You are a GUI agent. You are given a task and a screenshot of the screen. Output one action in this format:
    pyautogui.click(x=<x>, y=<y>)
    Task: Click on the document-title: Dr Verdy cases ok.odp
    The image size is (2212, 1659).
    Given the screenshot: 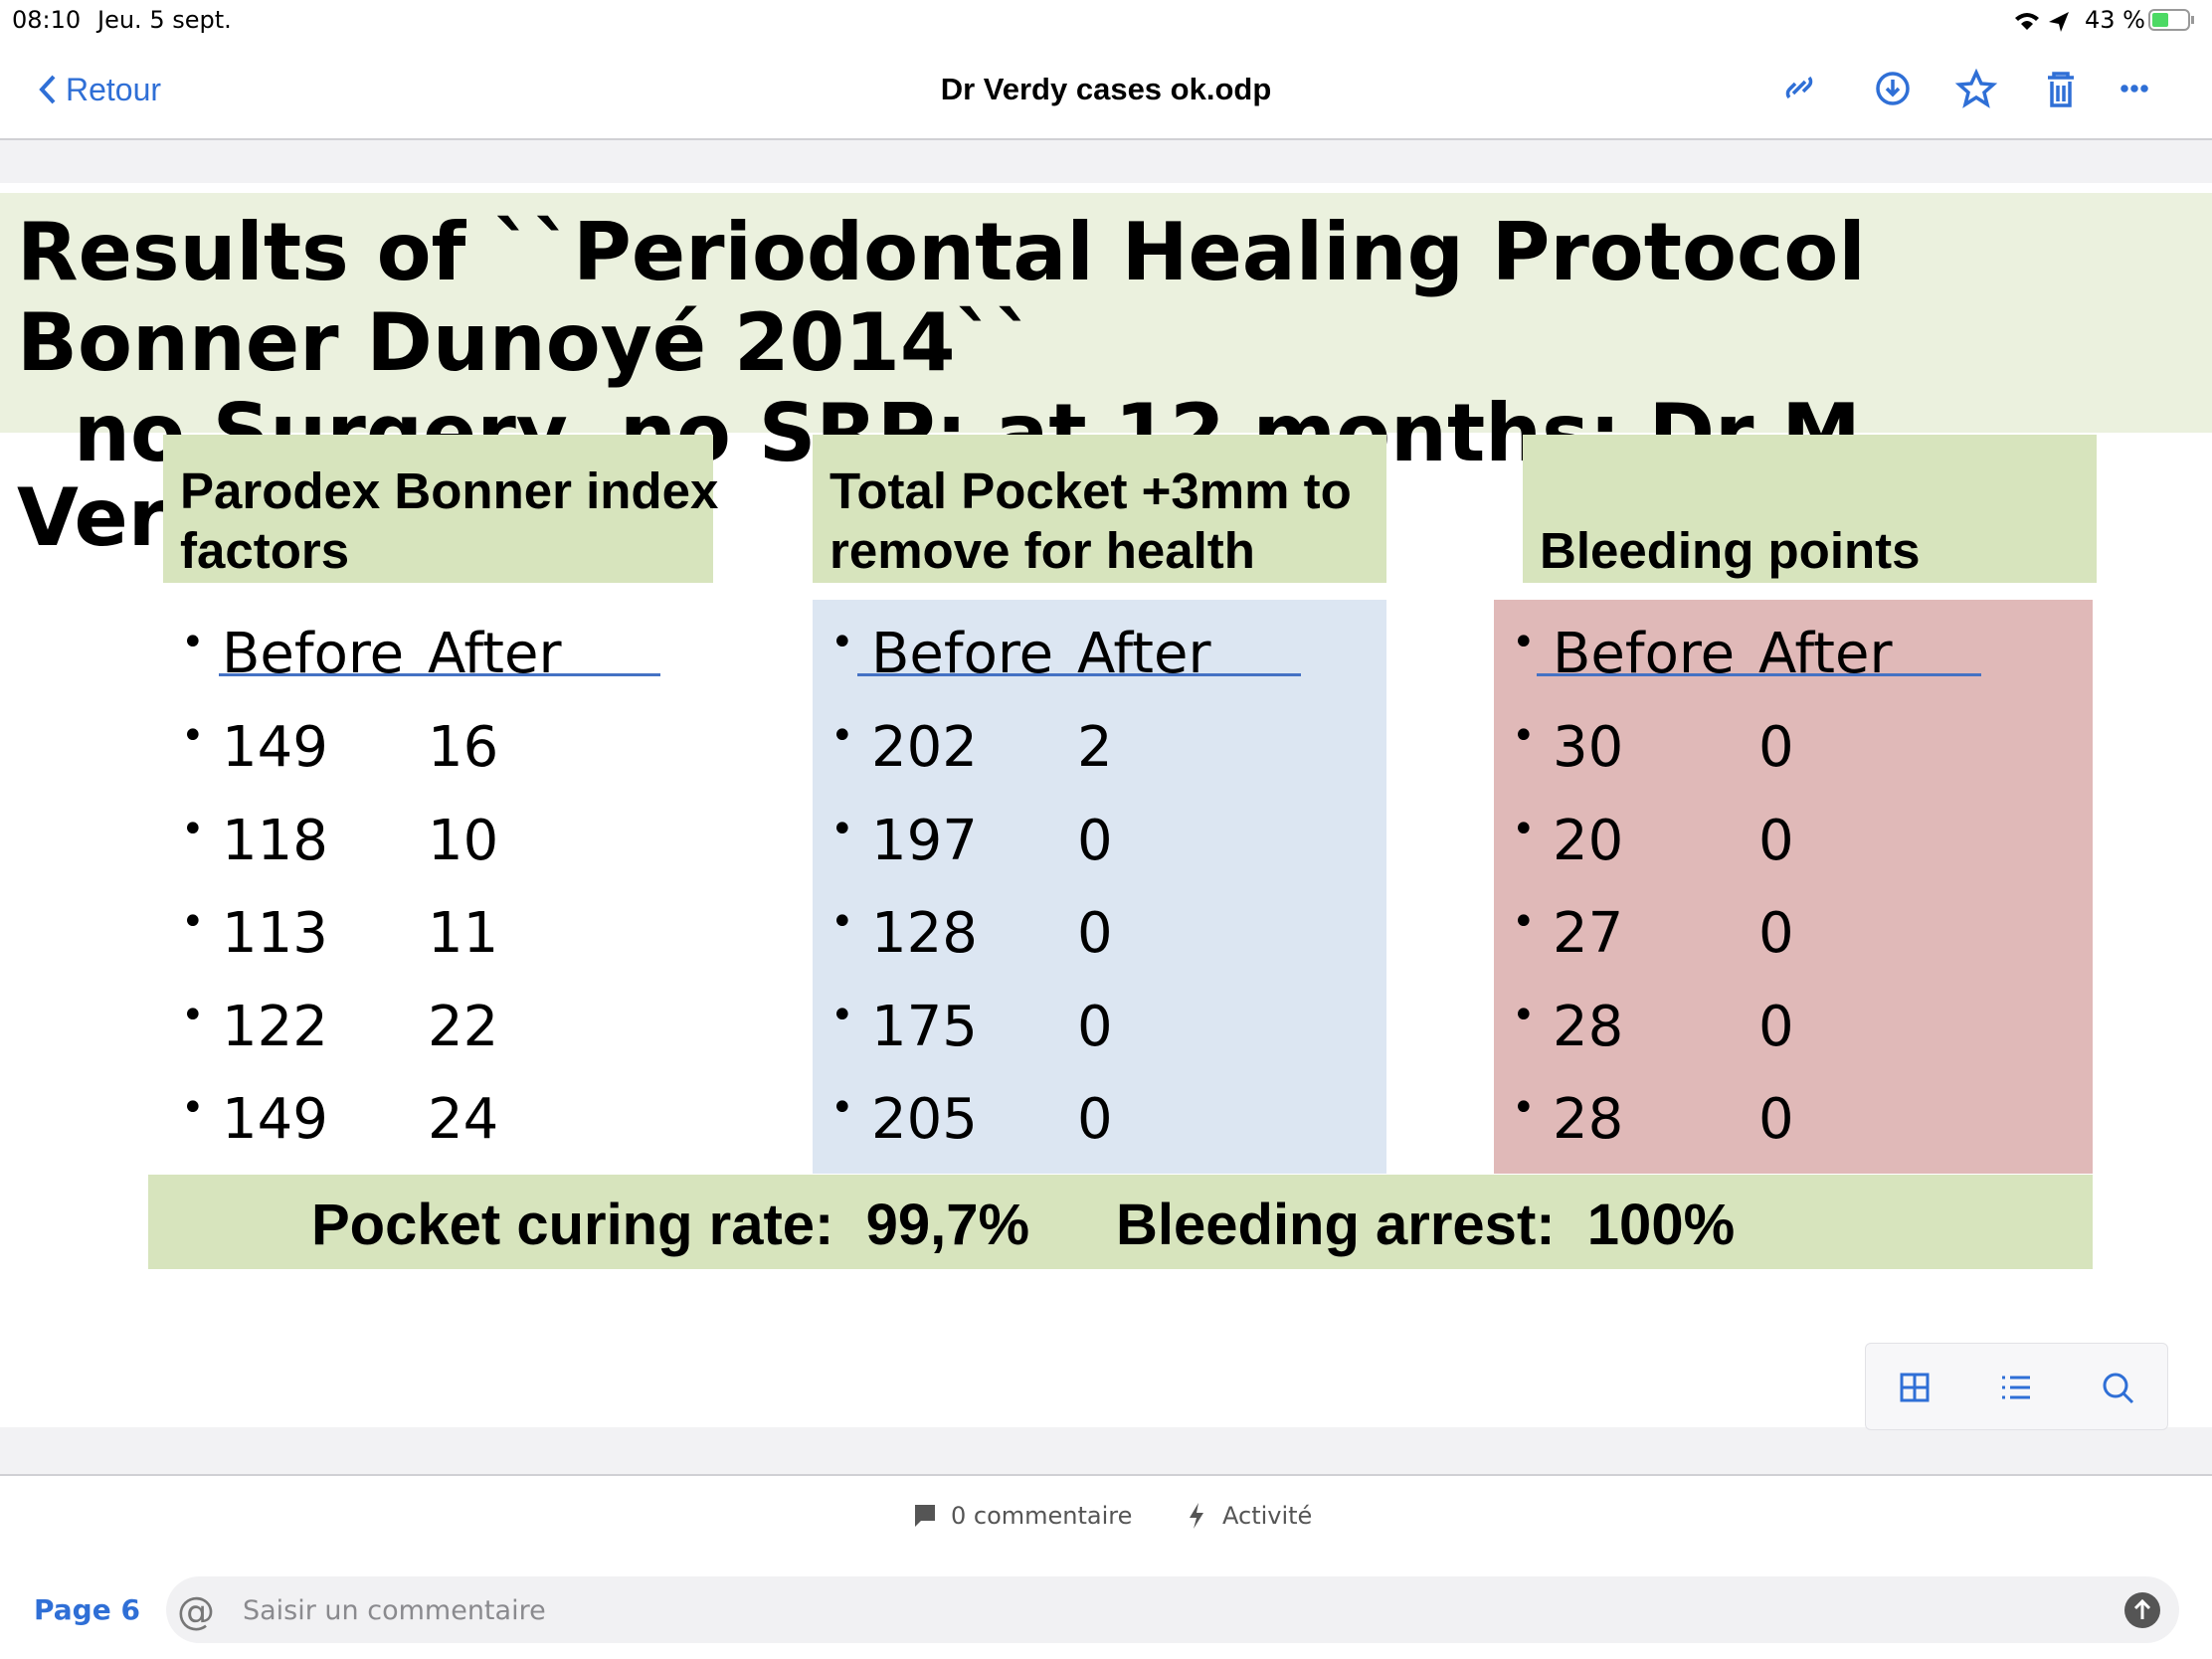 What is the action you would take?
    pyautogui.click(x=1106, y=89)
    